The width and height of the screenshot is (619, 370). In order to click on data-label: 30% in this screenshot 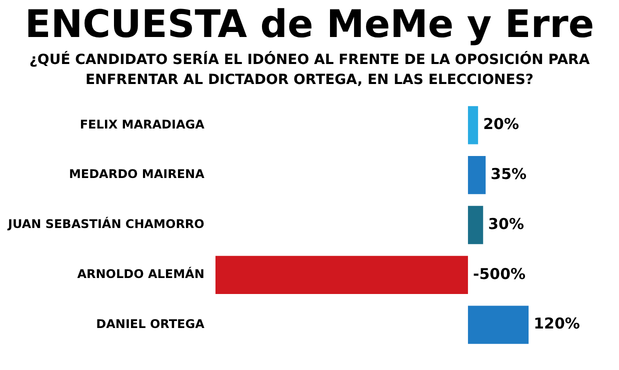, I will do `click(506, 223)`.